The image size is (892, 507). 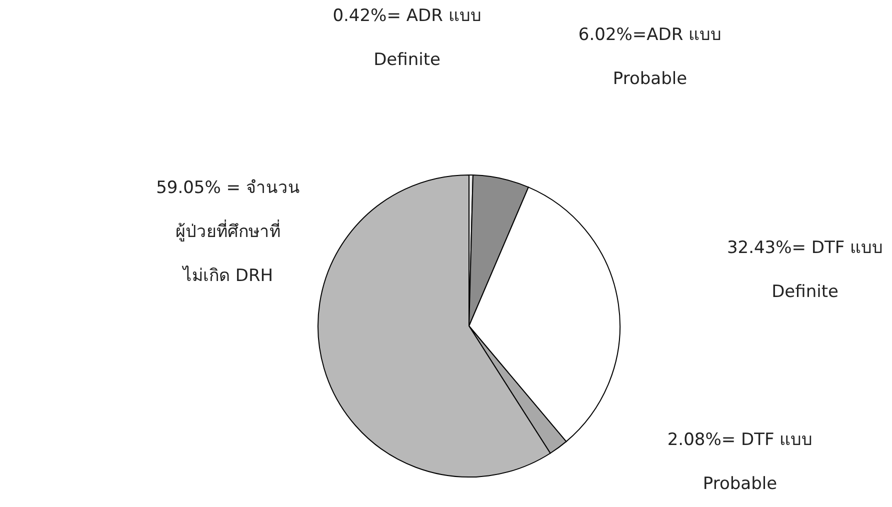 I want to click on category-label: 32.43%= DTF แบบ Definite, so click(x=805, y=270).